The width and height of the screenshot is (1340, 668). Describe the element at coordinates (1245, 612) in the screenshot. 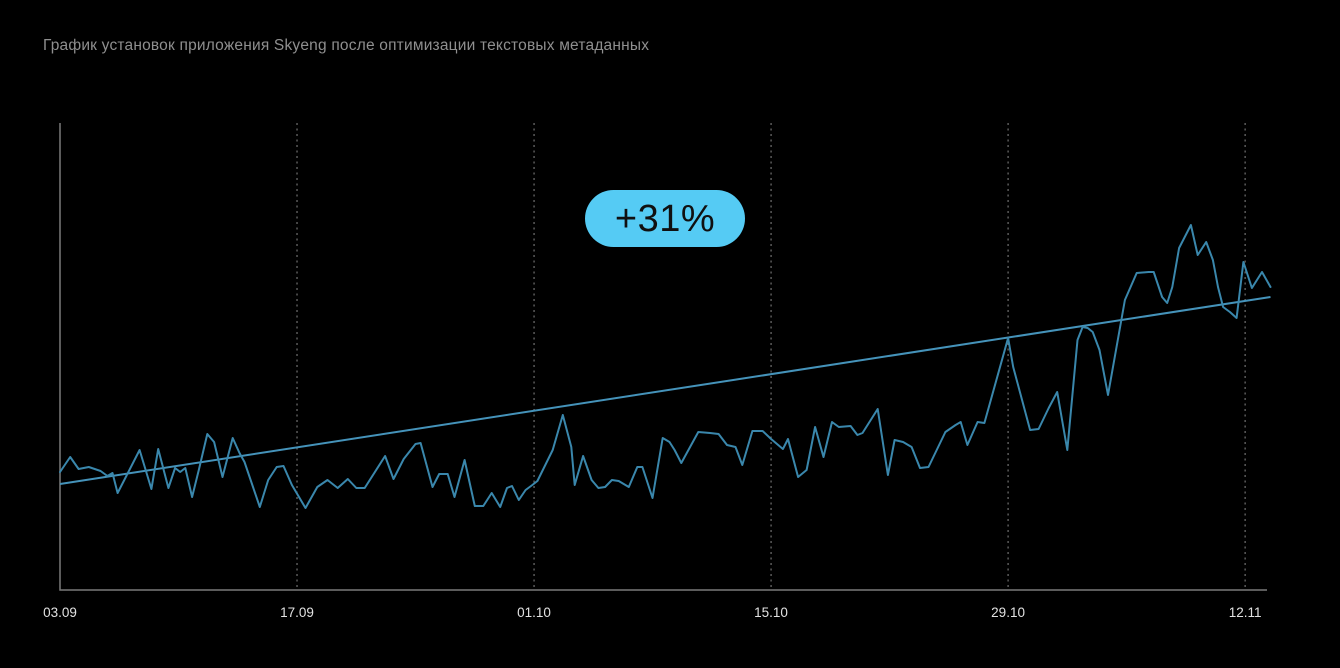

I see `x-tick-label: 12.11` at that location.